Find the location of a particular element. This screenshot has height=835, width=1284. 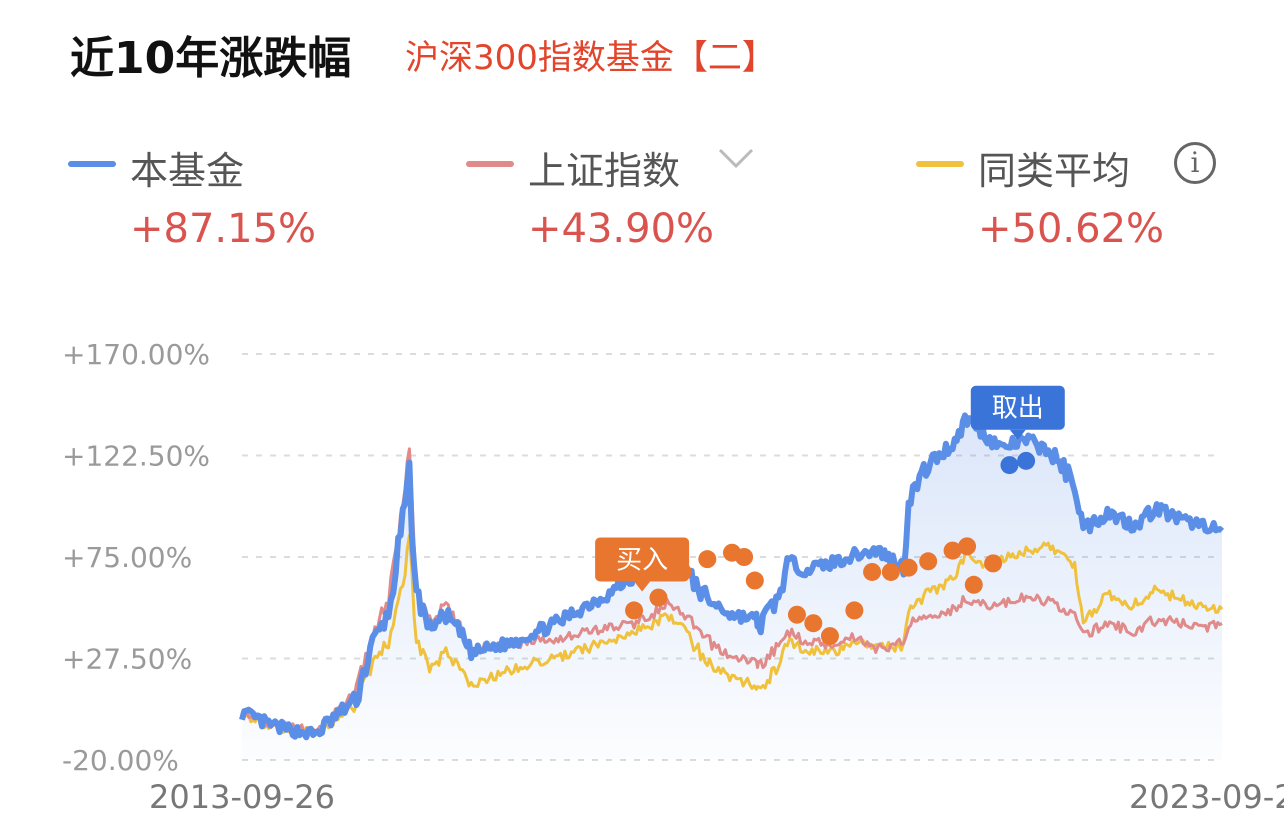

y-tick-label: +170.00% is located at coordinates (136, 354).